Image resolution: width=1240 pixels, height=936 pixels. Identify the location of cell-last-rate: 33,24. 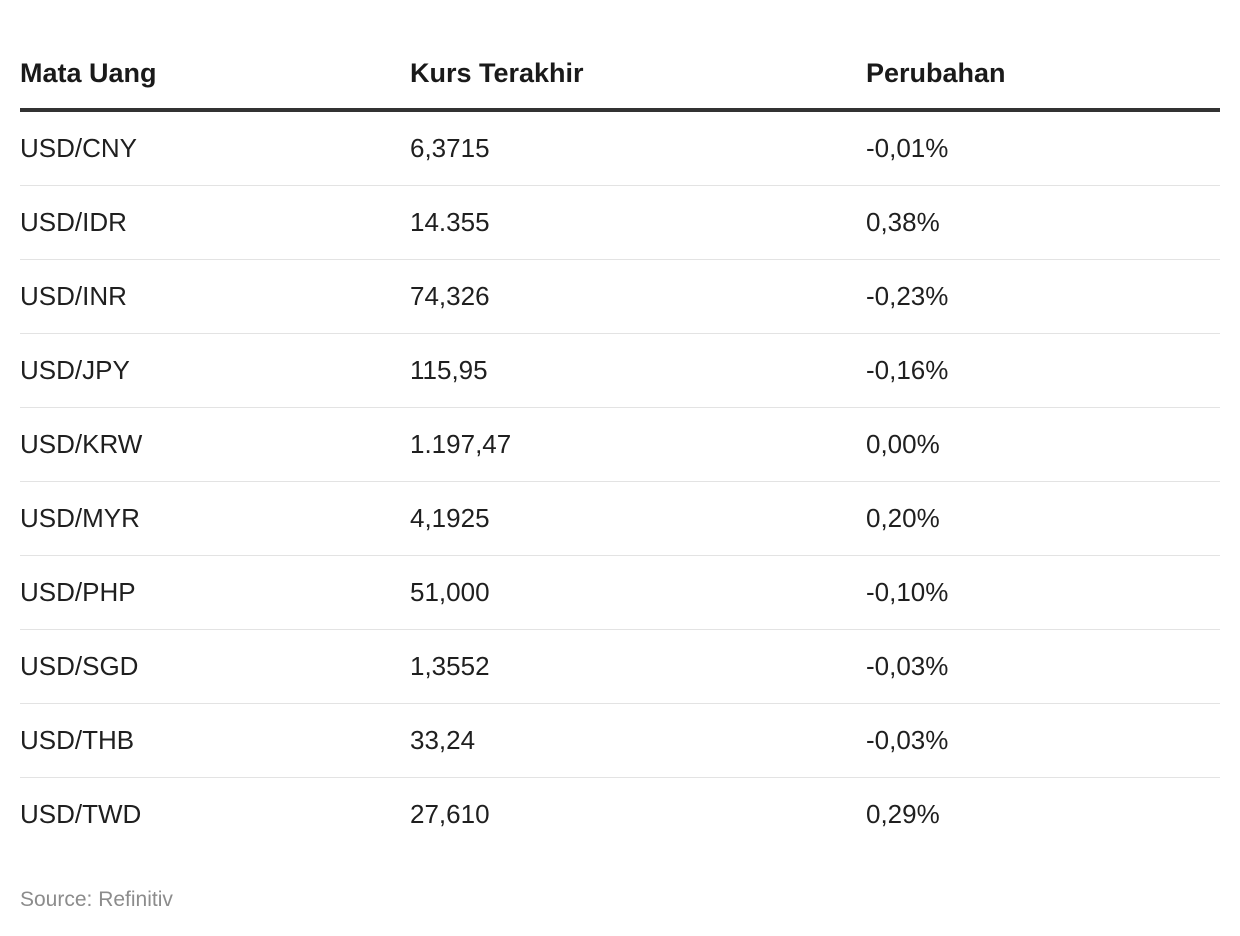
(638, 740).